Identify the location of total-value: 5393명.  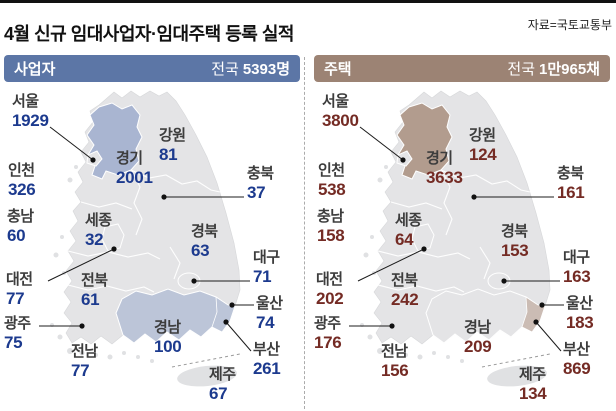
(266, 69).